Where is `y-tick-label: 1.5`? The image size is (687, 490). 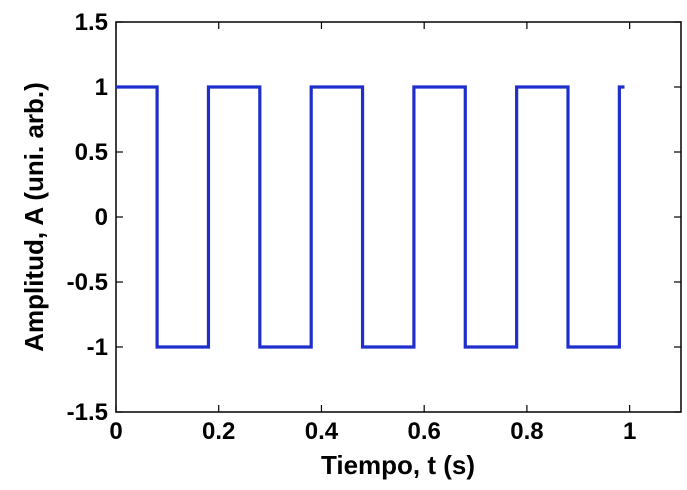 y-tick-label: 1.5 is located at coordinates (91, 22).